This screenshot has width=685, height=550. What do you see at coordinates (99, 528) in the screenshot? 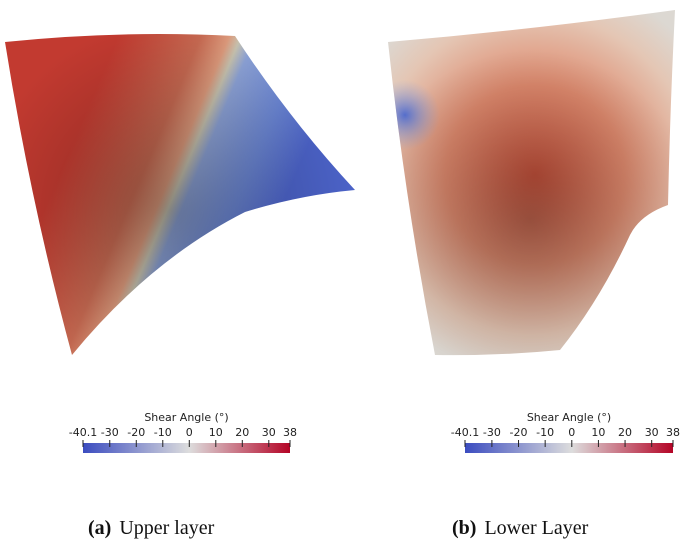
I see `caption-label: (a)` at bounding box center [99, 528].